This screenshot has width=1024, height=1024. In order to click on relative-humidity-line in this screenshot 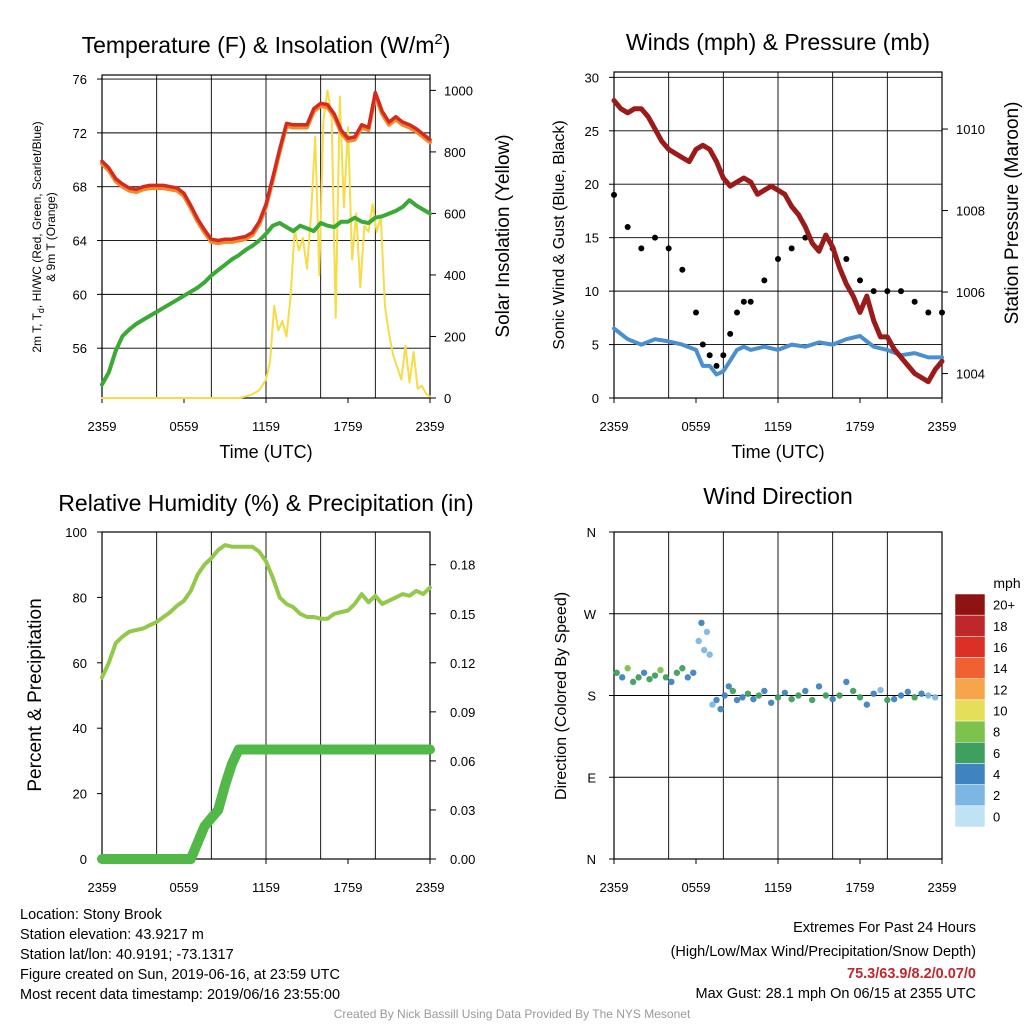, I will do `click(266, 611)`.